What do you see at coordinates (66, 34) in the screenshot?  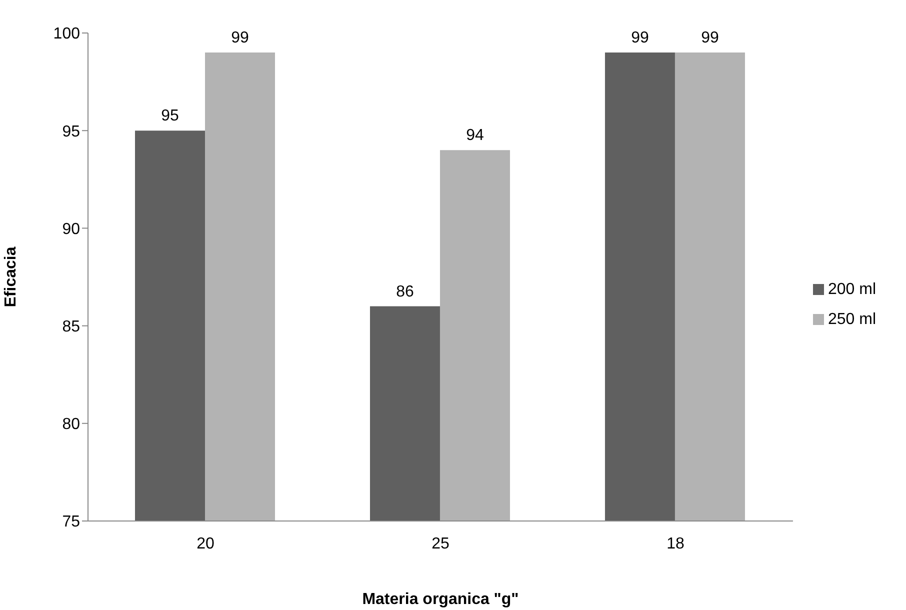 I see `y-tick-label: 100` at bounding box center [66, 34].